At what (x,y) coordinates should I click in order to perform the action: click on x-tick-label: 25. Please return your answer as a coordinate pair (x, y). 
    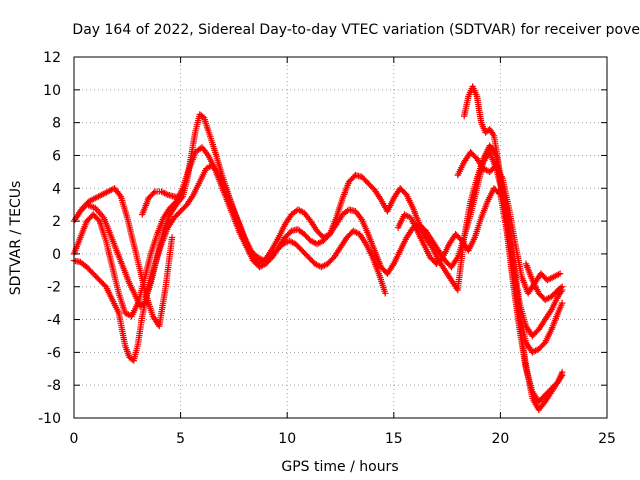
    Looking at the image, I should click on (607, 439).